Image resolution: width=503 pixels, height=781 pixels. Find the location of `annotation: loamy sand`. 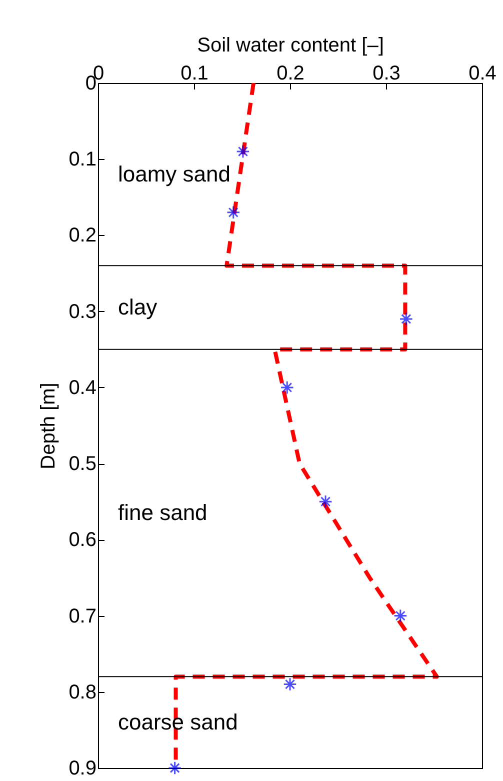

annotation: loamy sand is located at coordinates (174, 173).